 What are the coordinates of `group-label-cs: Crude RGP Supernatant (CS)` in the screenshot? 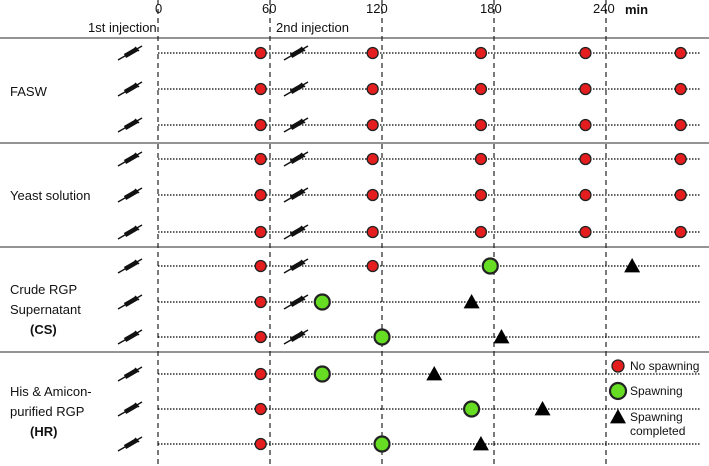 It's located at (45, 310).